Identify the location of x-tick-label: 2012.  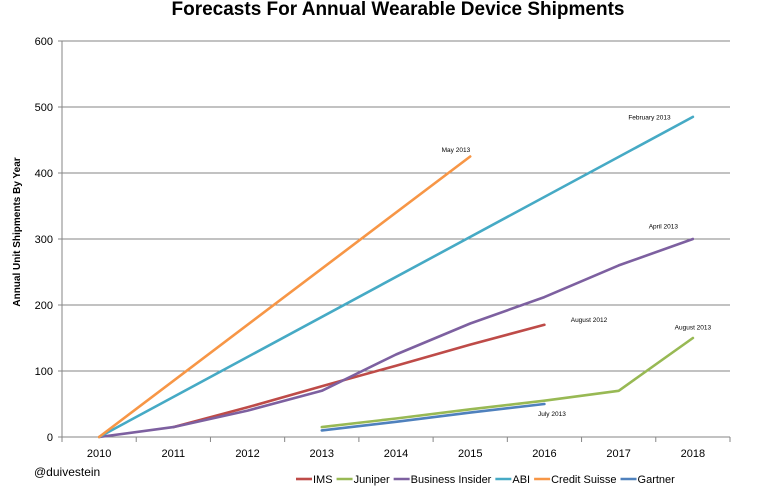
(247, 454).